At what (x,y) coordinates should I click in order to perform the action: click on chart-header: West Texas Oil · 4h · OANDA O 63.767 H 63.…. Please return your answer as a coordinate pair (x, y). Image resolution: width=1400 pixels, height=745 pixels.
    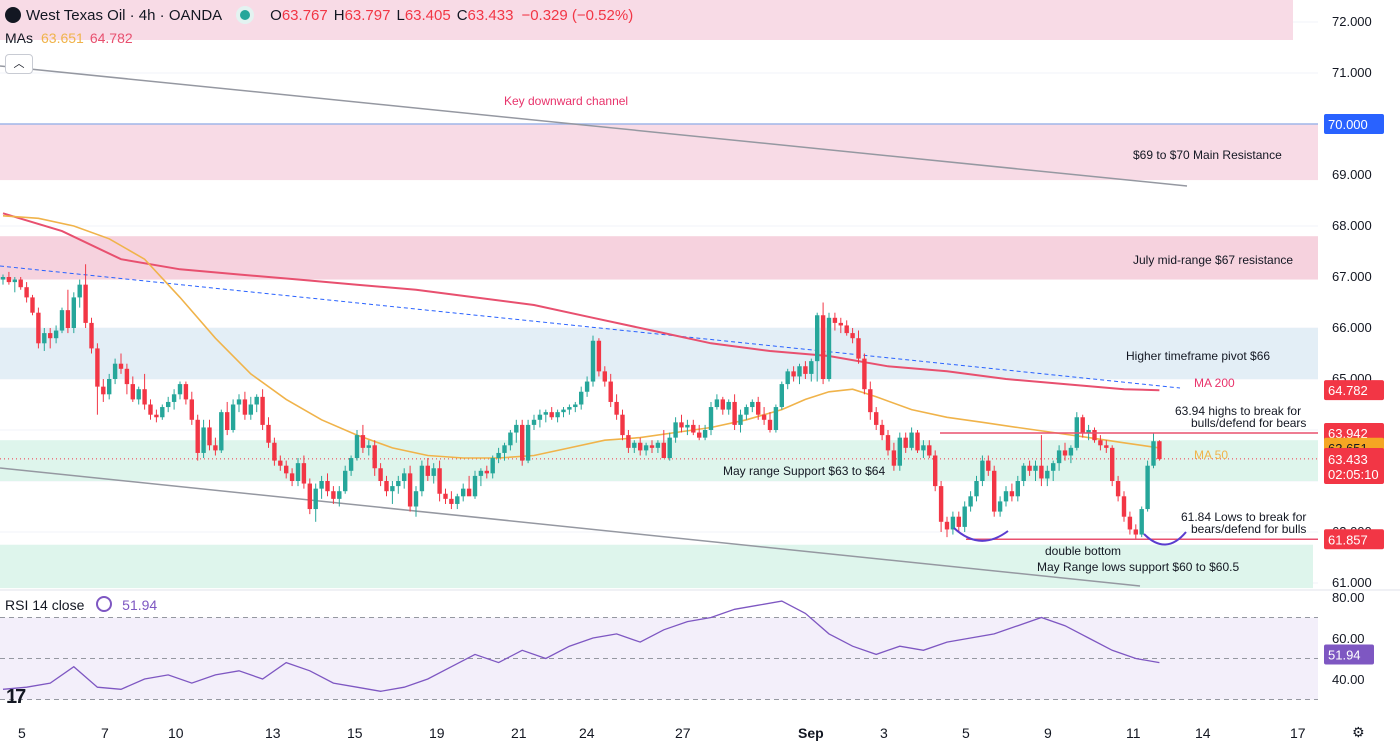
    Looking at the image, I should click on (316, 15).